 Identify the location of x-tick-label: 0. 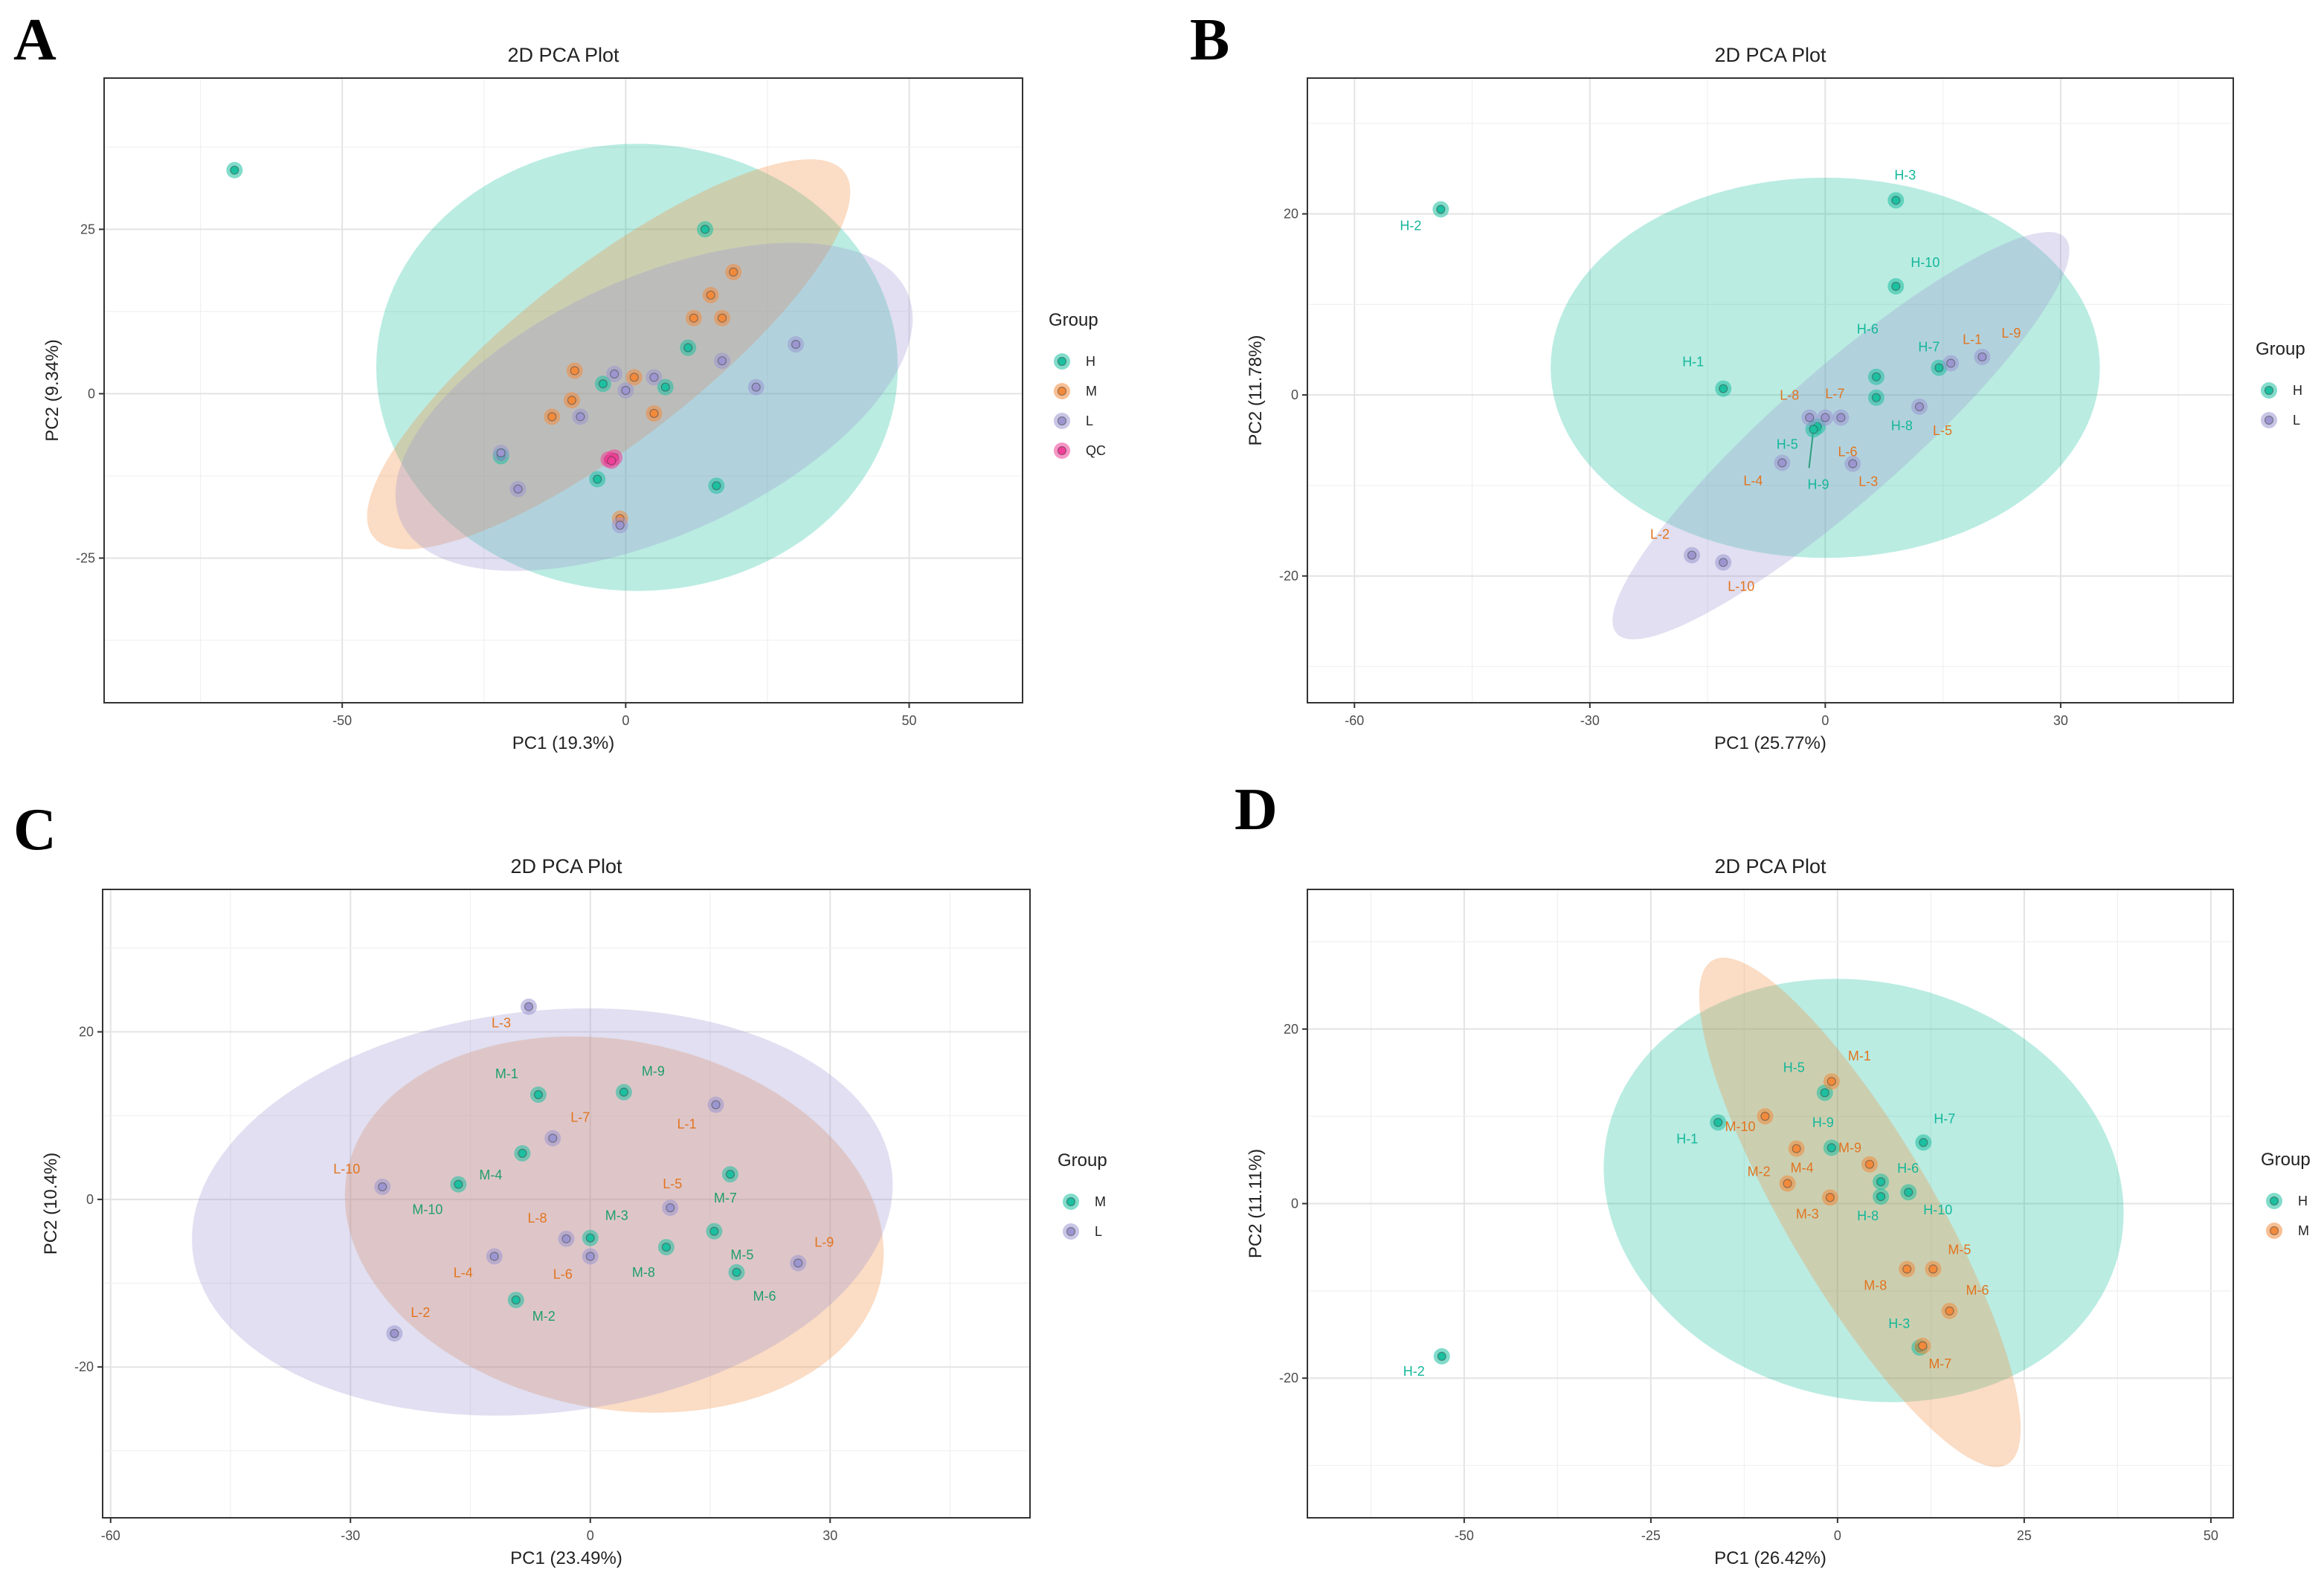
(1838, 1535).